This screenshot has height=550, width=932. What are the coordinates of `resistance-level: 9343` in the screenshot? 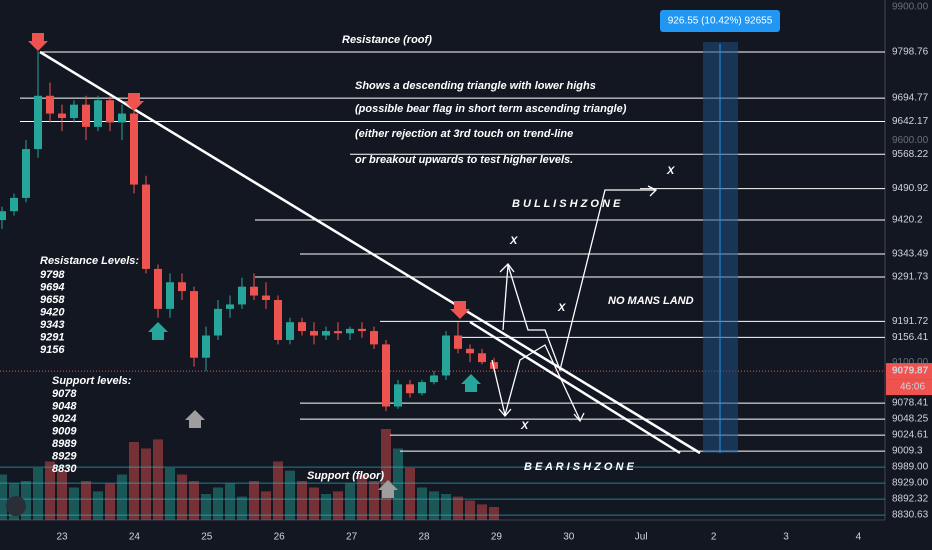 It's located at (52, 325).